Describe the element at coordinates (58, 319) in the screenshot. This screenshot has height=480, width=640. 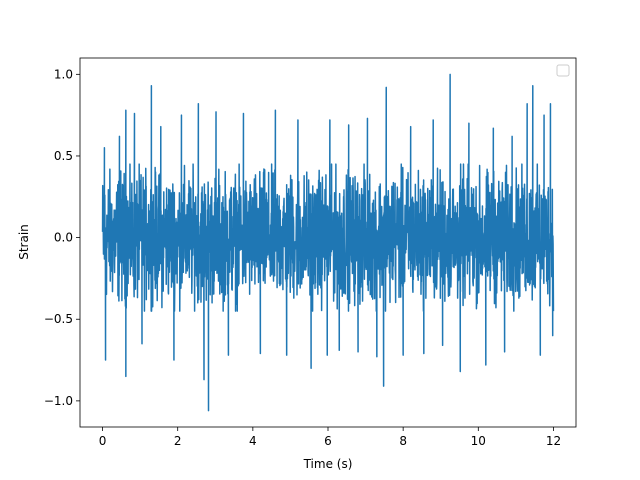
I see `y-tick-label: −0.5` at that location.